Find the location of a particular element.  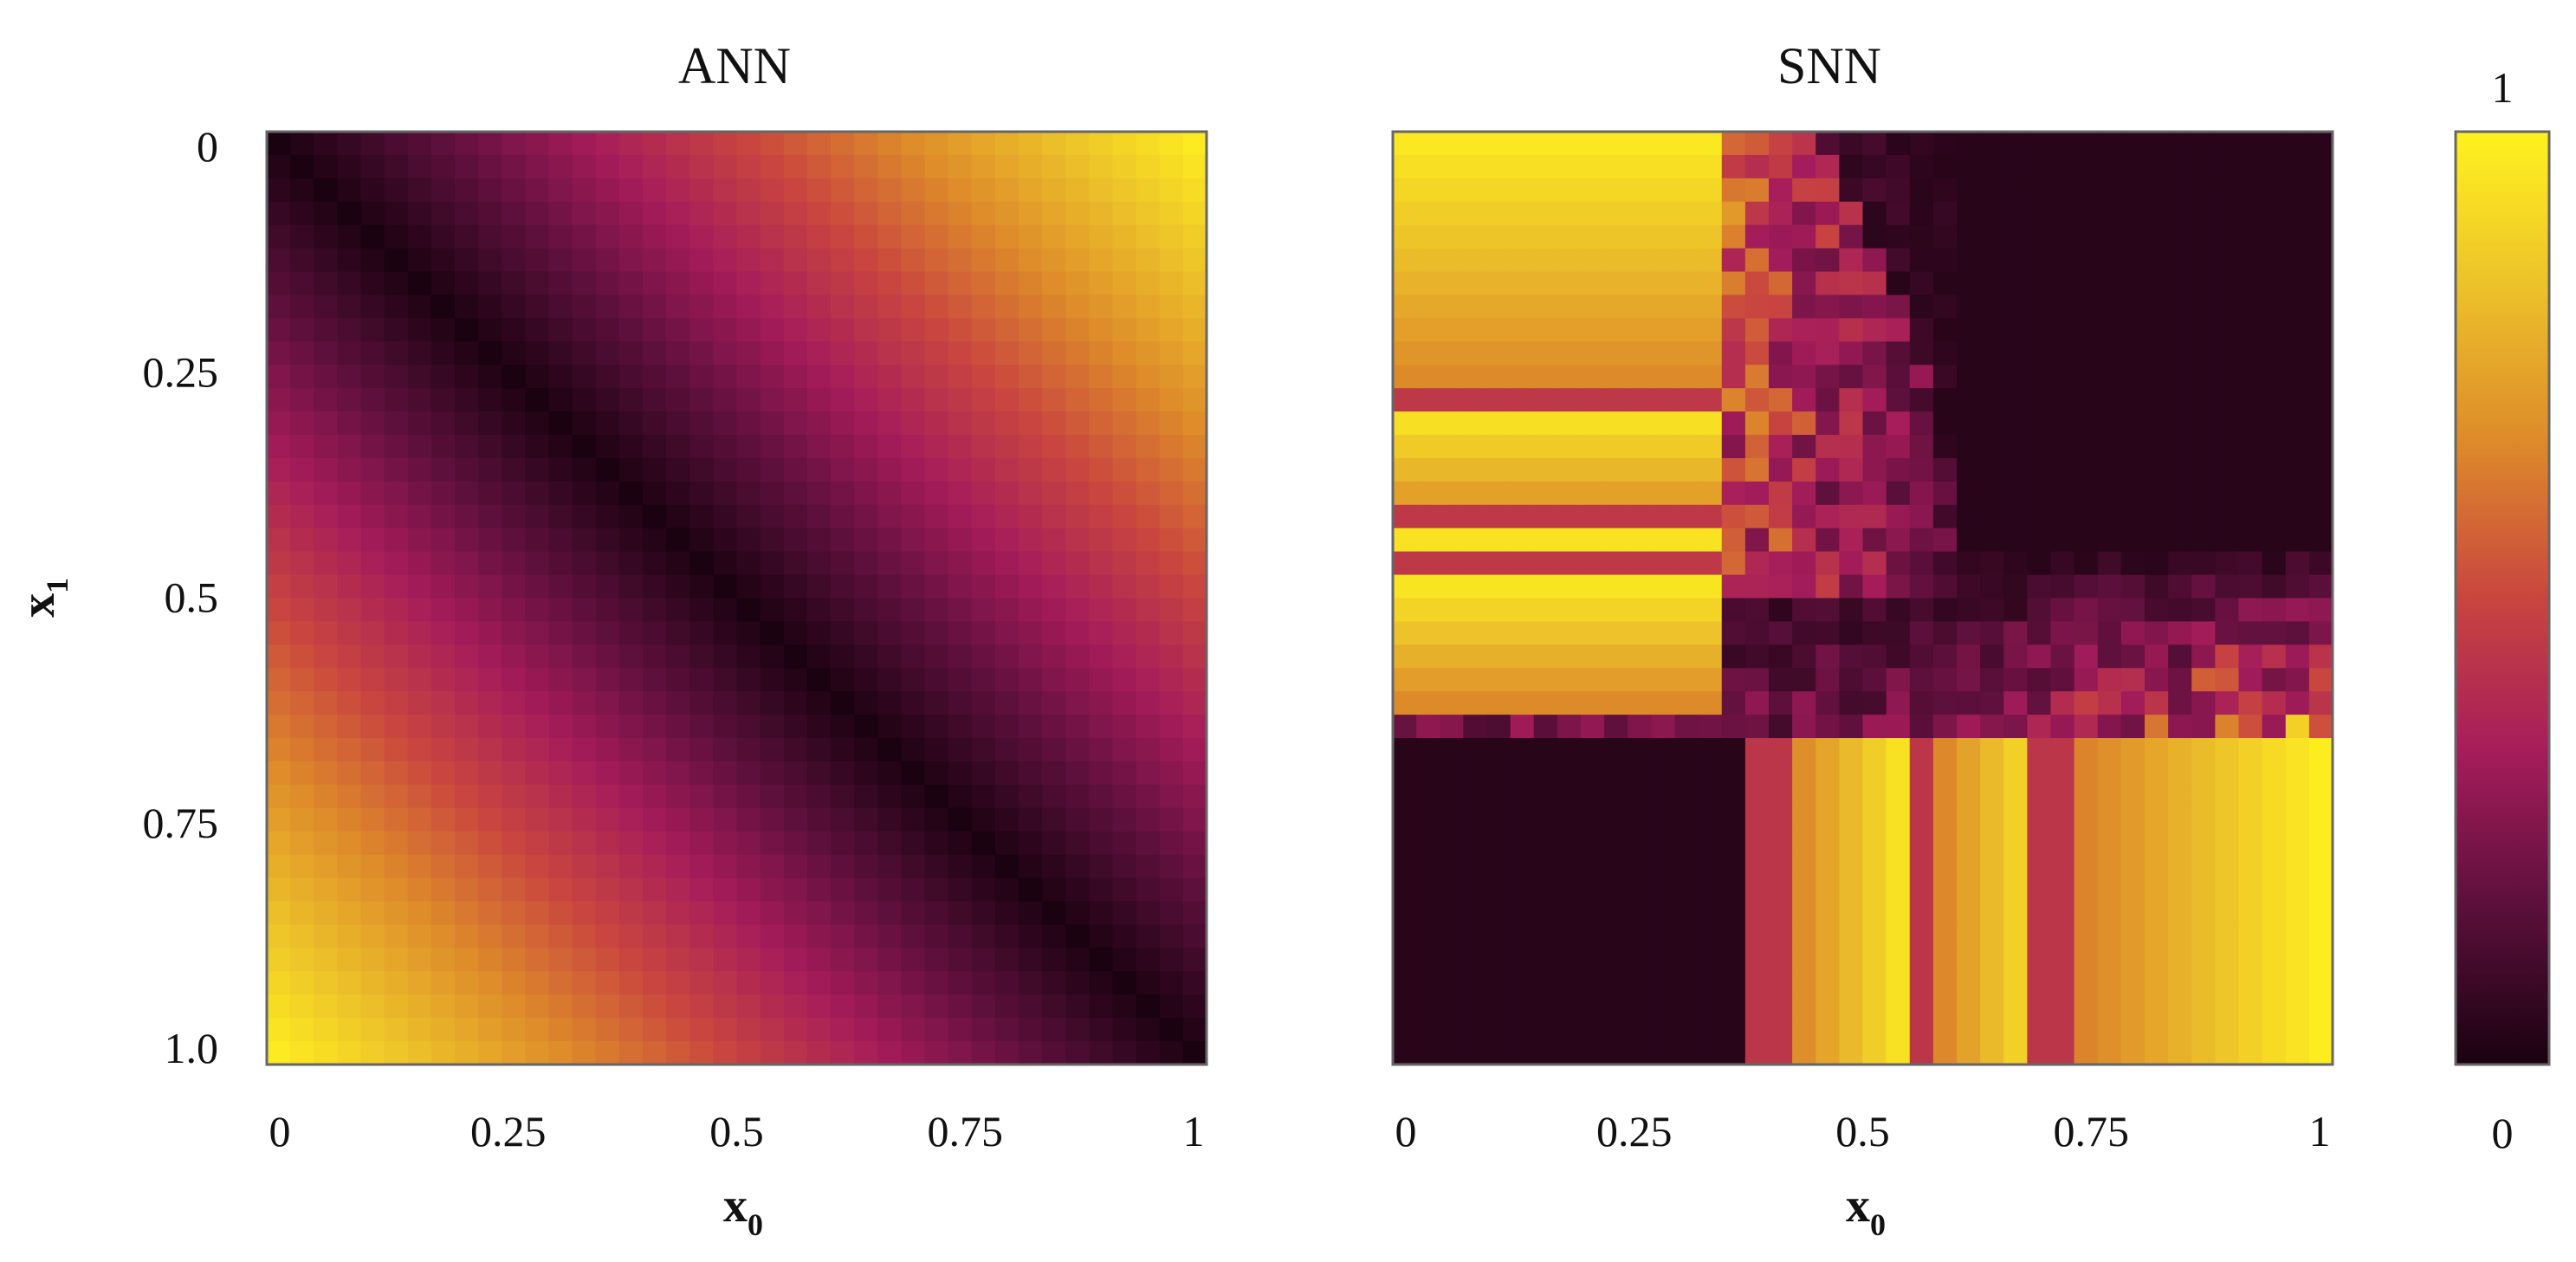

ann-y-tick-label: 0 is located at coordinates (207, 147).